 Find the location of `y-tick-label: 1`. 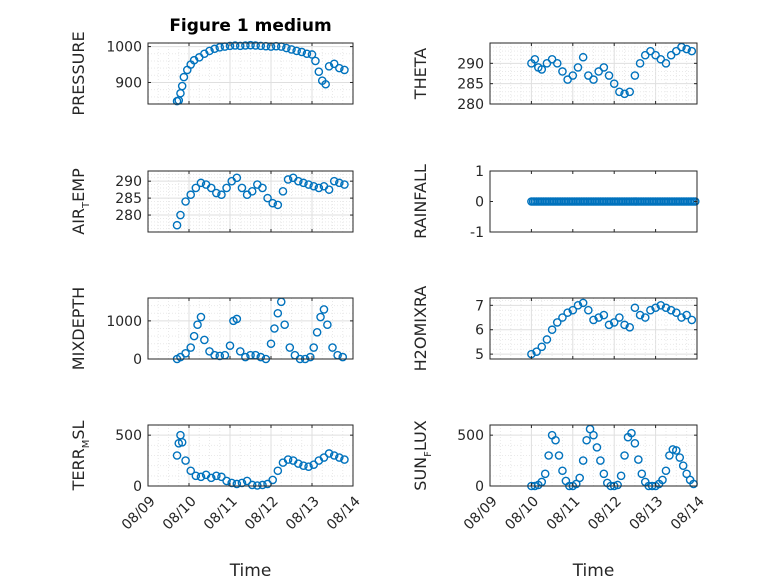

y-tick-label: 1 is located at coordinates (479, 172).